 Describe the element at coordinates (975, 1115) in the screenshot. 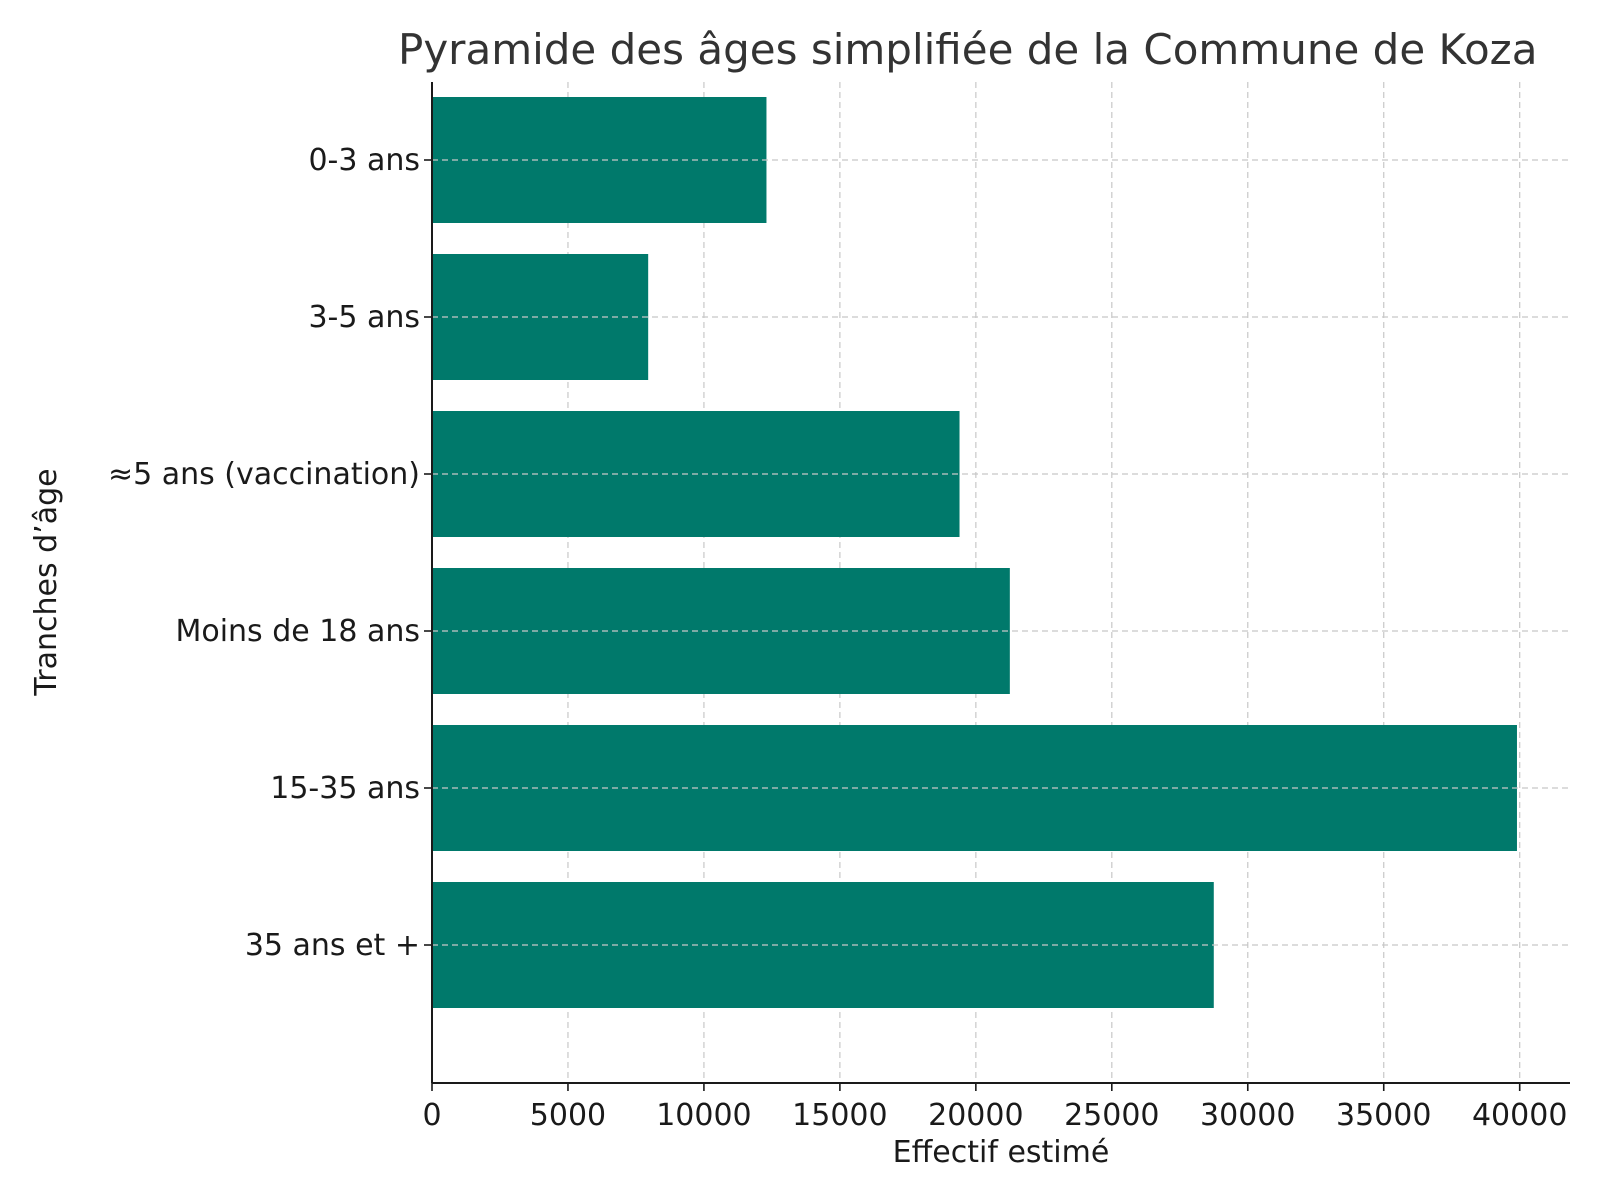

I see `x-tick-label: 20000` at that location.